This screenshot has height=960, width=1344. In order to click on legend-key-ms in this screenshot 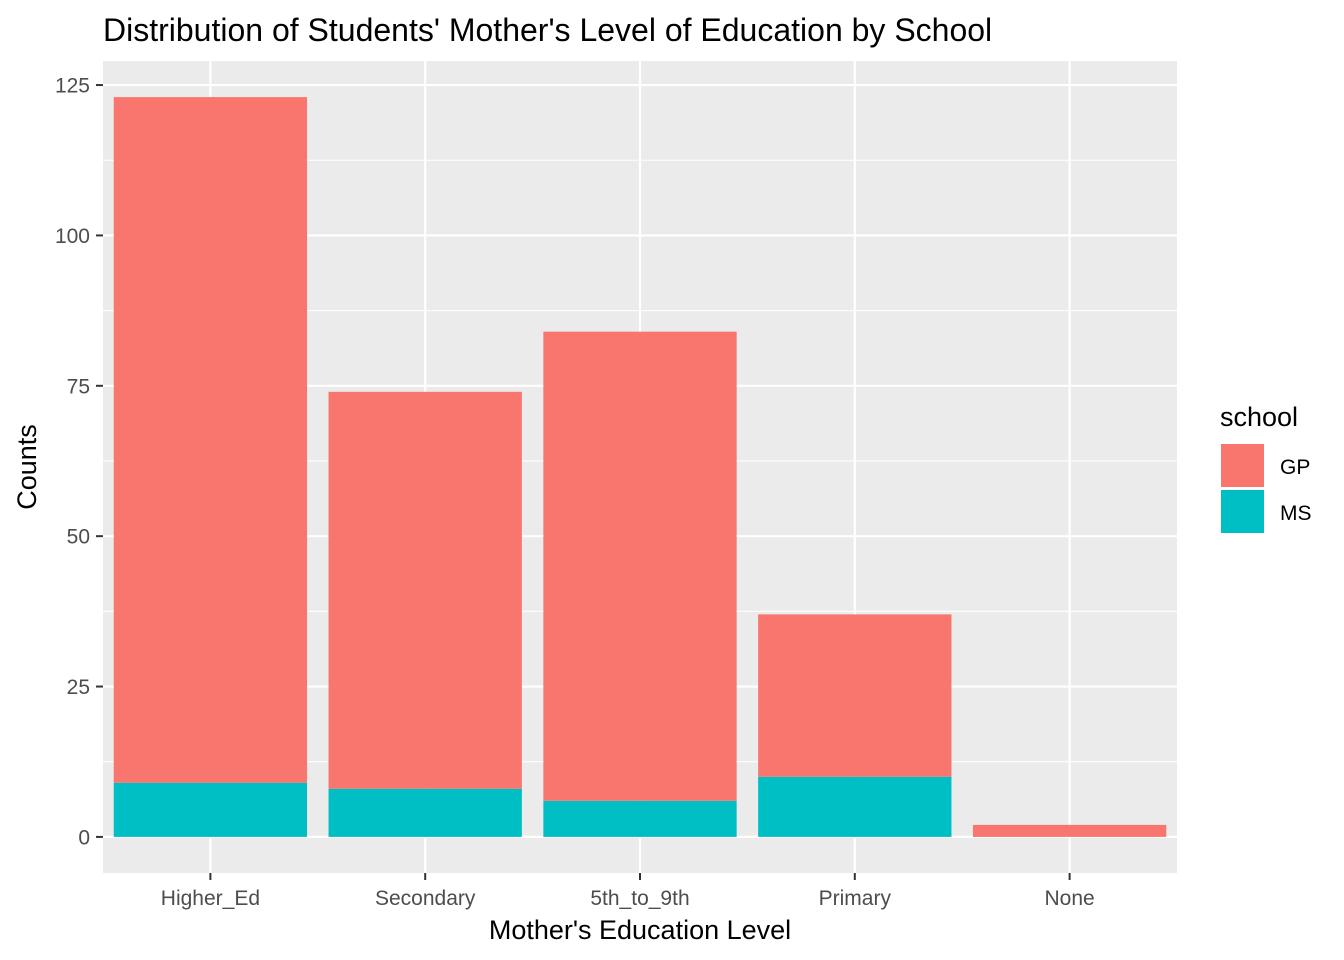, I will do `click(1242, 511)`.